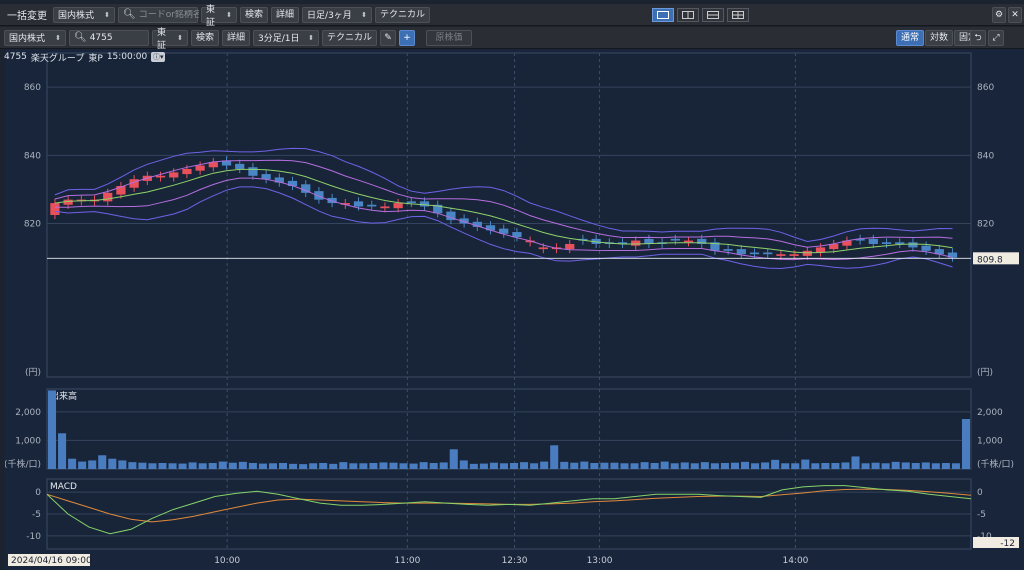 The height and width of the screenshot is (570, 1024). I want to click on bollinger-upper-inner-line, so click(503, 203).